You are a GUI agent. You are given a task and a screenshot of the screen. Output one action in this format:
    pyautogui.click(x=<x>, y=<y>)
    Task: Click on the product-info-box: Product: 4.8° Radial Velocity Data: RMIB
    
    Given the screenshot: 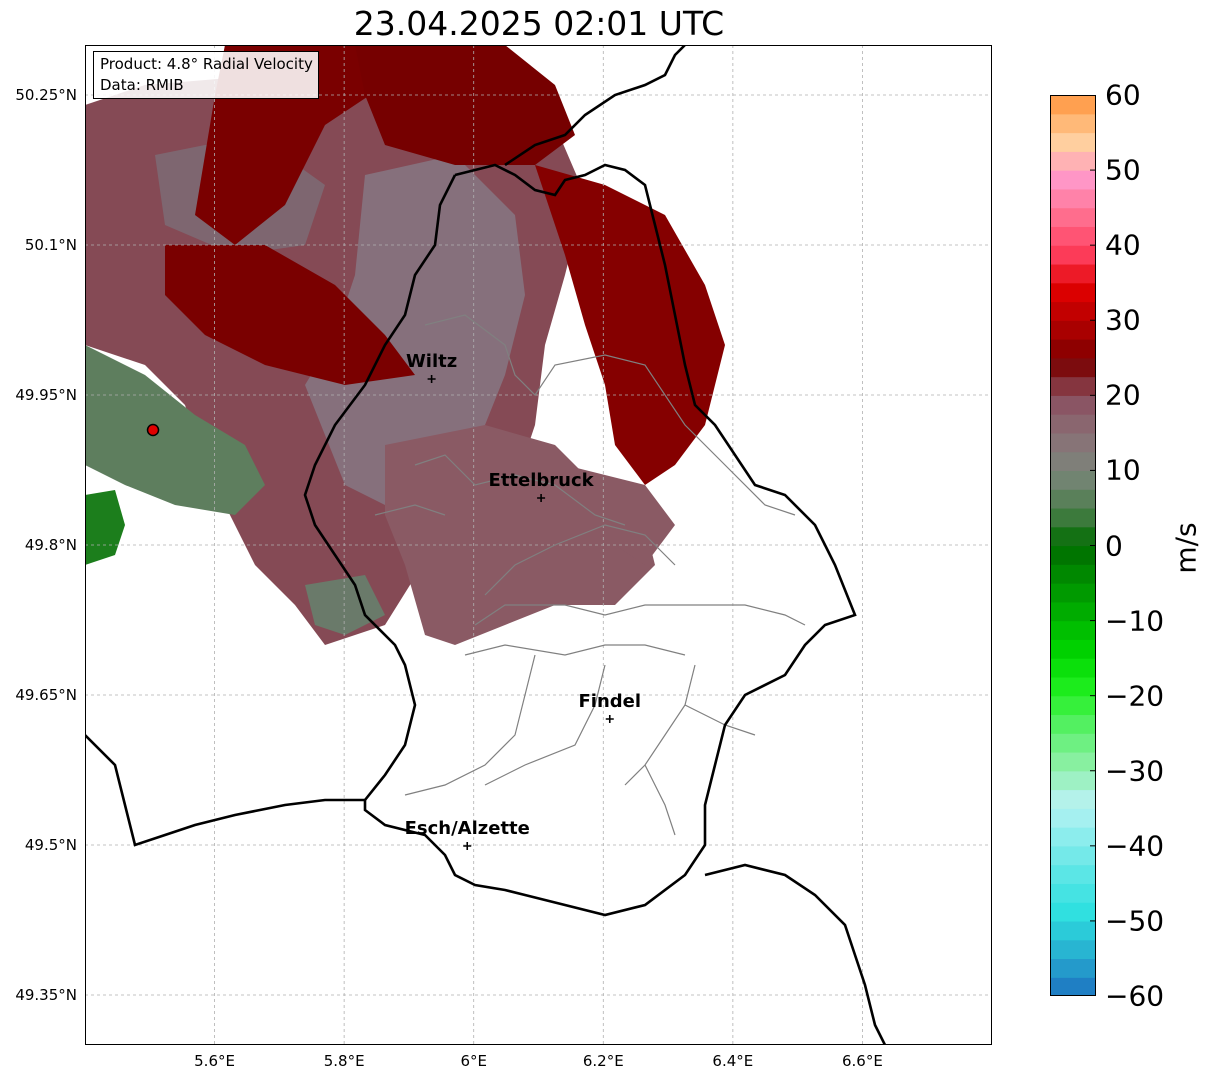 What is the action you would take?
    pyautogui.click(x=206, y=75)
    